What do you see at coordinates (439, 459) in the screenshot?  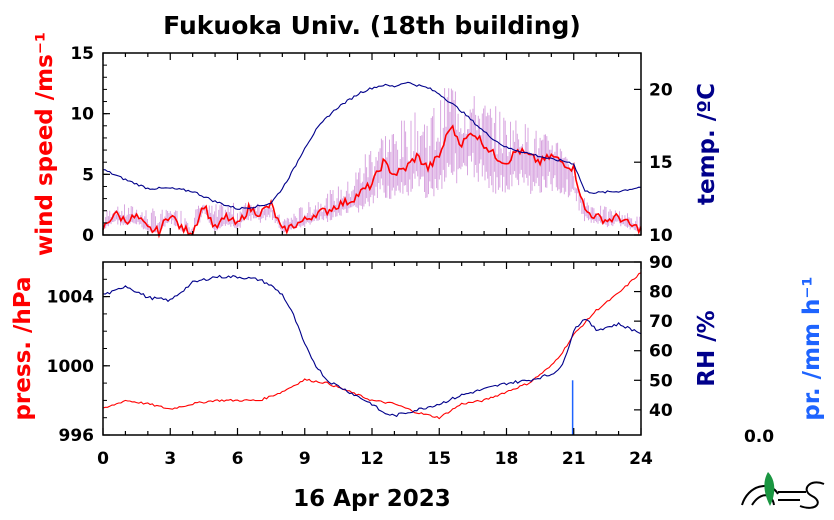 I see `x-tick-label: 15` at bounding box center [439, 459].